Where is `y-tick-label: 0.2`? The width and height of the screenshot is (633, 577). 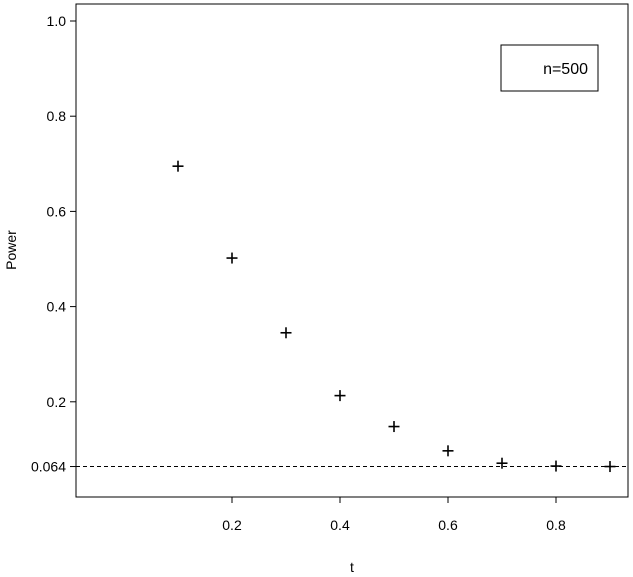 y-tick-label: 0.2 is located at coordinates (57, 402).